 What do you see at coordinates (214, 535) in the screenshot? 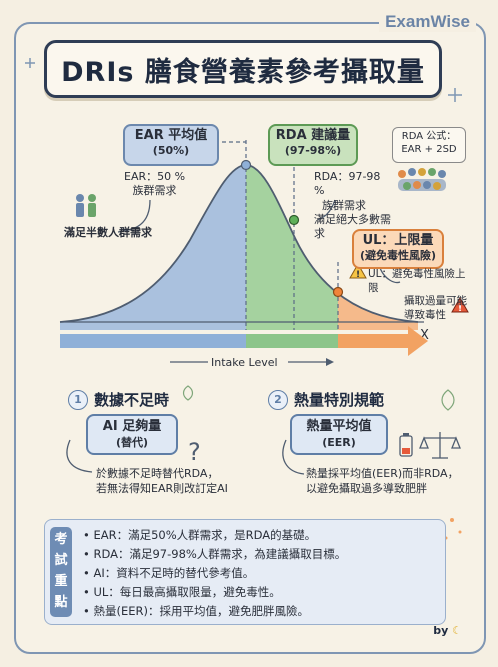
I see `summary-item: EAR：滿足50%人群需求，是RDA的基礎。` at bounding box center [214, 535].